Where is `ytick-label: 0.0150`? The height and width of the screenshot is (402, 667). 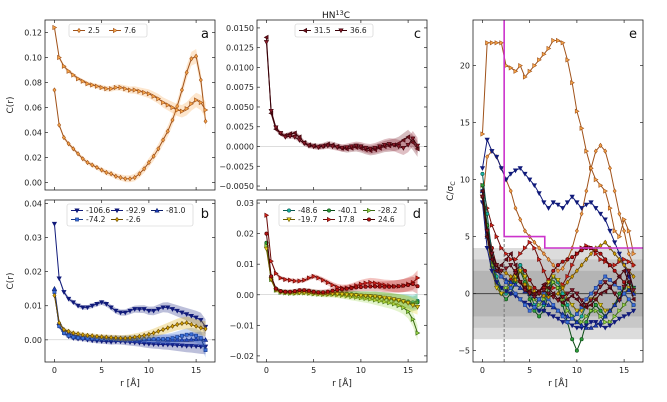
ytick-label: 0.0150 is located at coordinates (240, 28).